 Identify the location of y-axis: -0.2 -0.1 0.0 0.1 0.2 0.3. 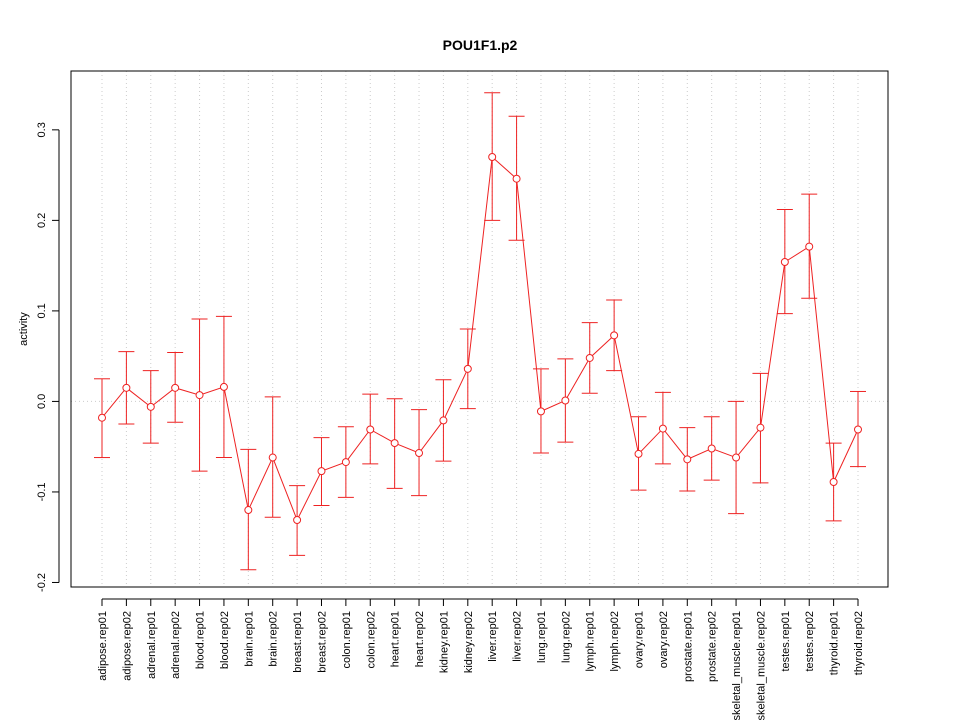
(48, 357).